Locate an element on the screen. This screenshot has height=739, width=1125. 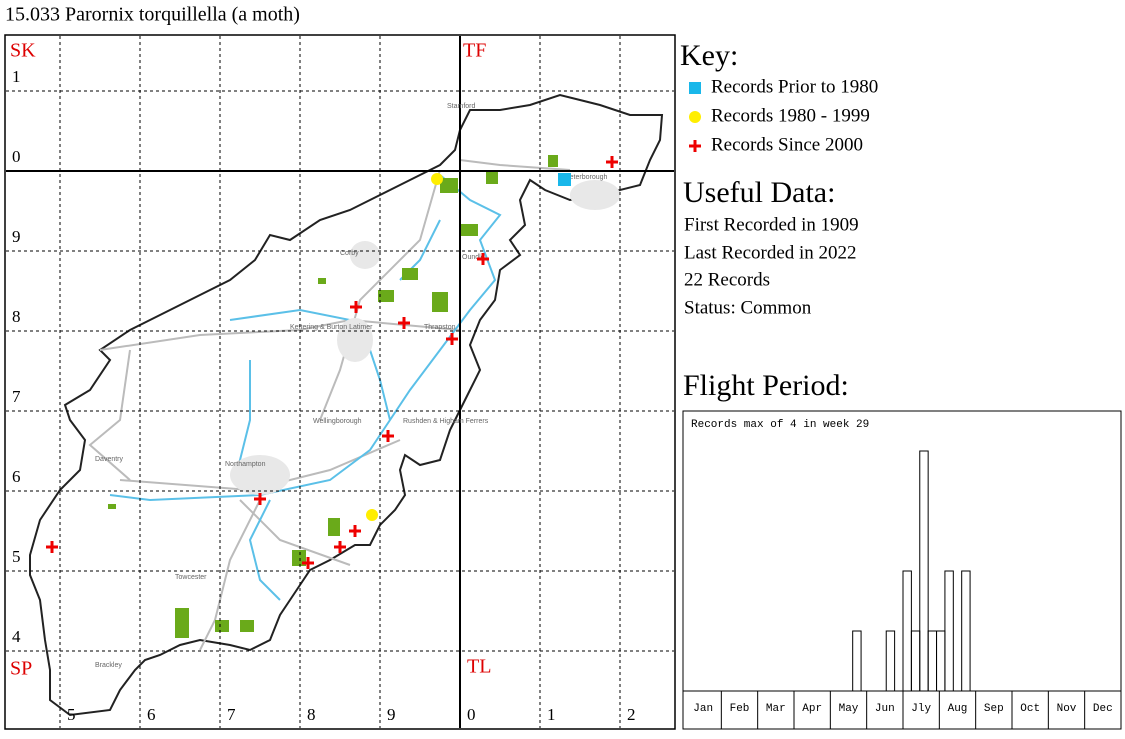
chart-title: Flight Period: is located at coordinates (766, 385).